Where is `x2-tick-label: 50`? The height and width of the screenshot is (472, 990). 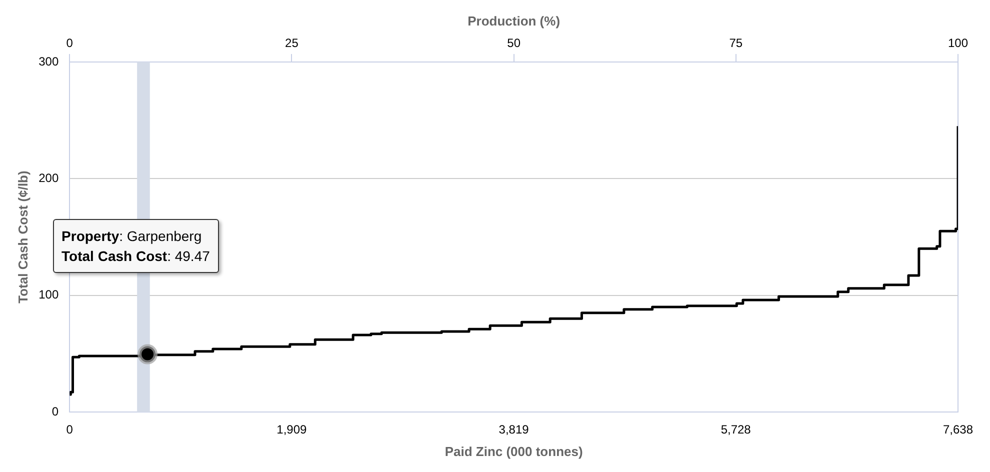 x2-tick-label: 50 is located at coordinates (514, 43).